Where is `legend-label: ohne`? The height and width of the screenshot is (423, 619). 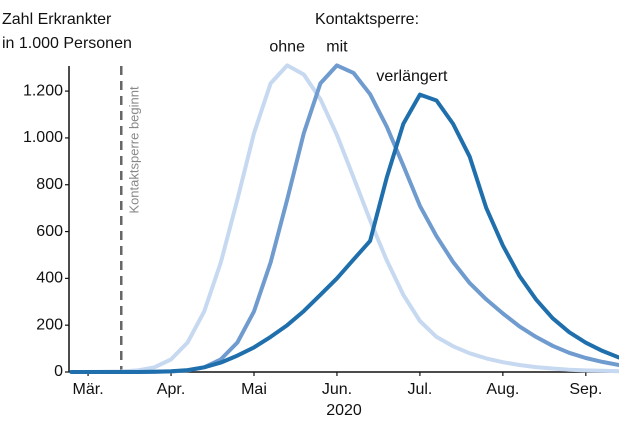
legend-label: ohne is located at coordinates (287, 47).